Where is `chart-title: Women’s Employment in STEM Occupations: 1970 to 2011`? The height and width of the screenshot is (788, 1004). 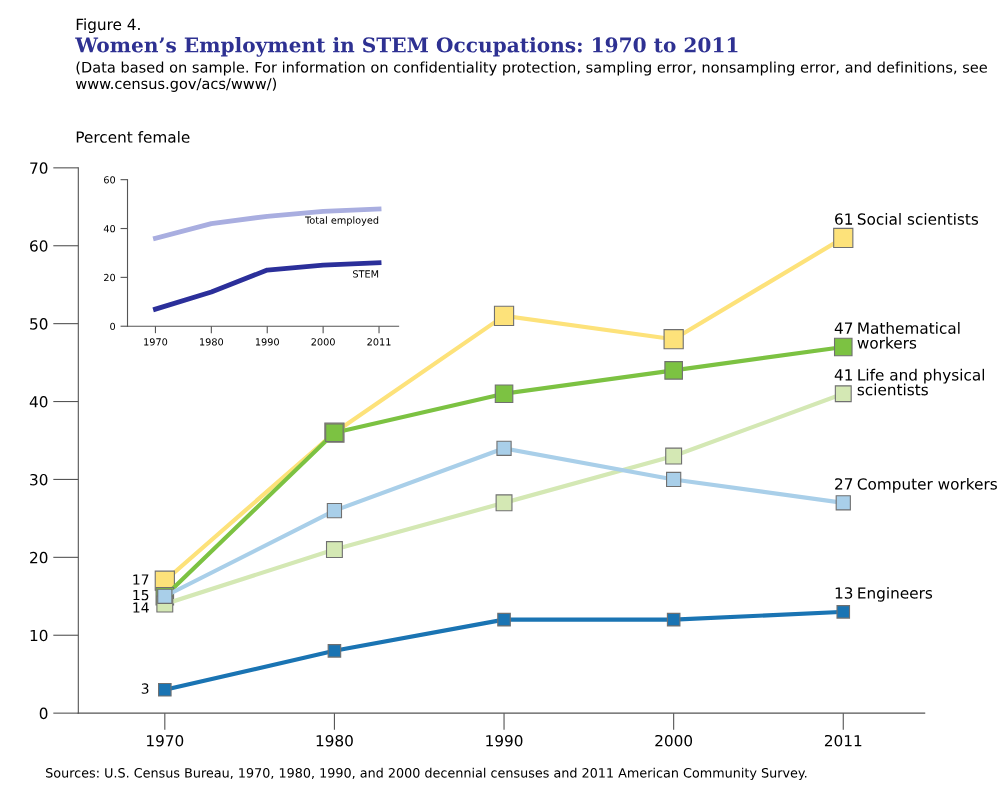 chart-title: Women’s Employment in STEM Occupations: 1970 to 2011 is located at coordinates (406, 46).